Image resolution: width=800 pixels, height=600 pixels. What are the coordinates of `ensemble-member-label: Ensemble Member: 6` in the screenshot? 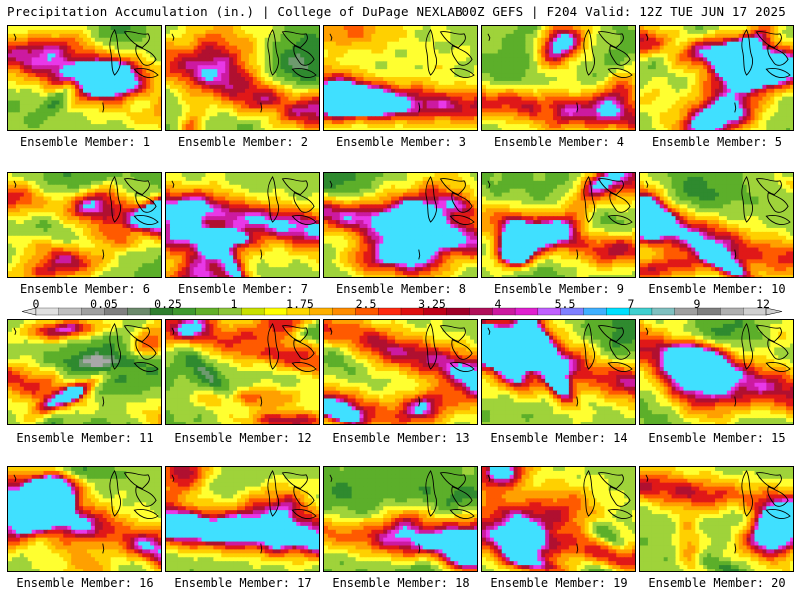 It's located at (85, 289).